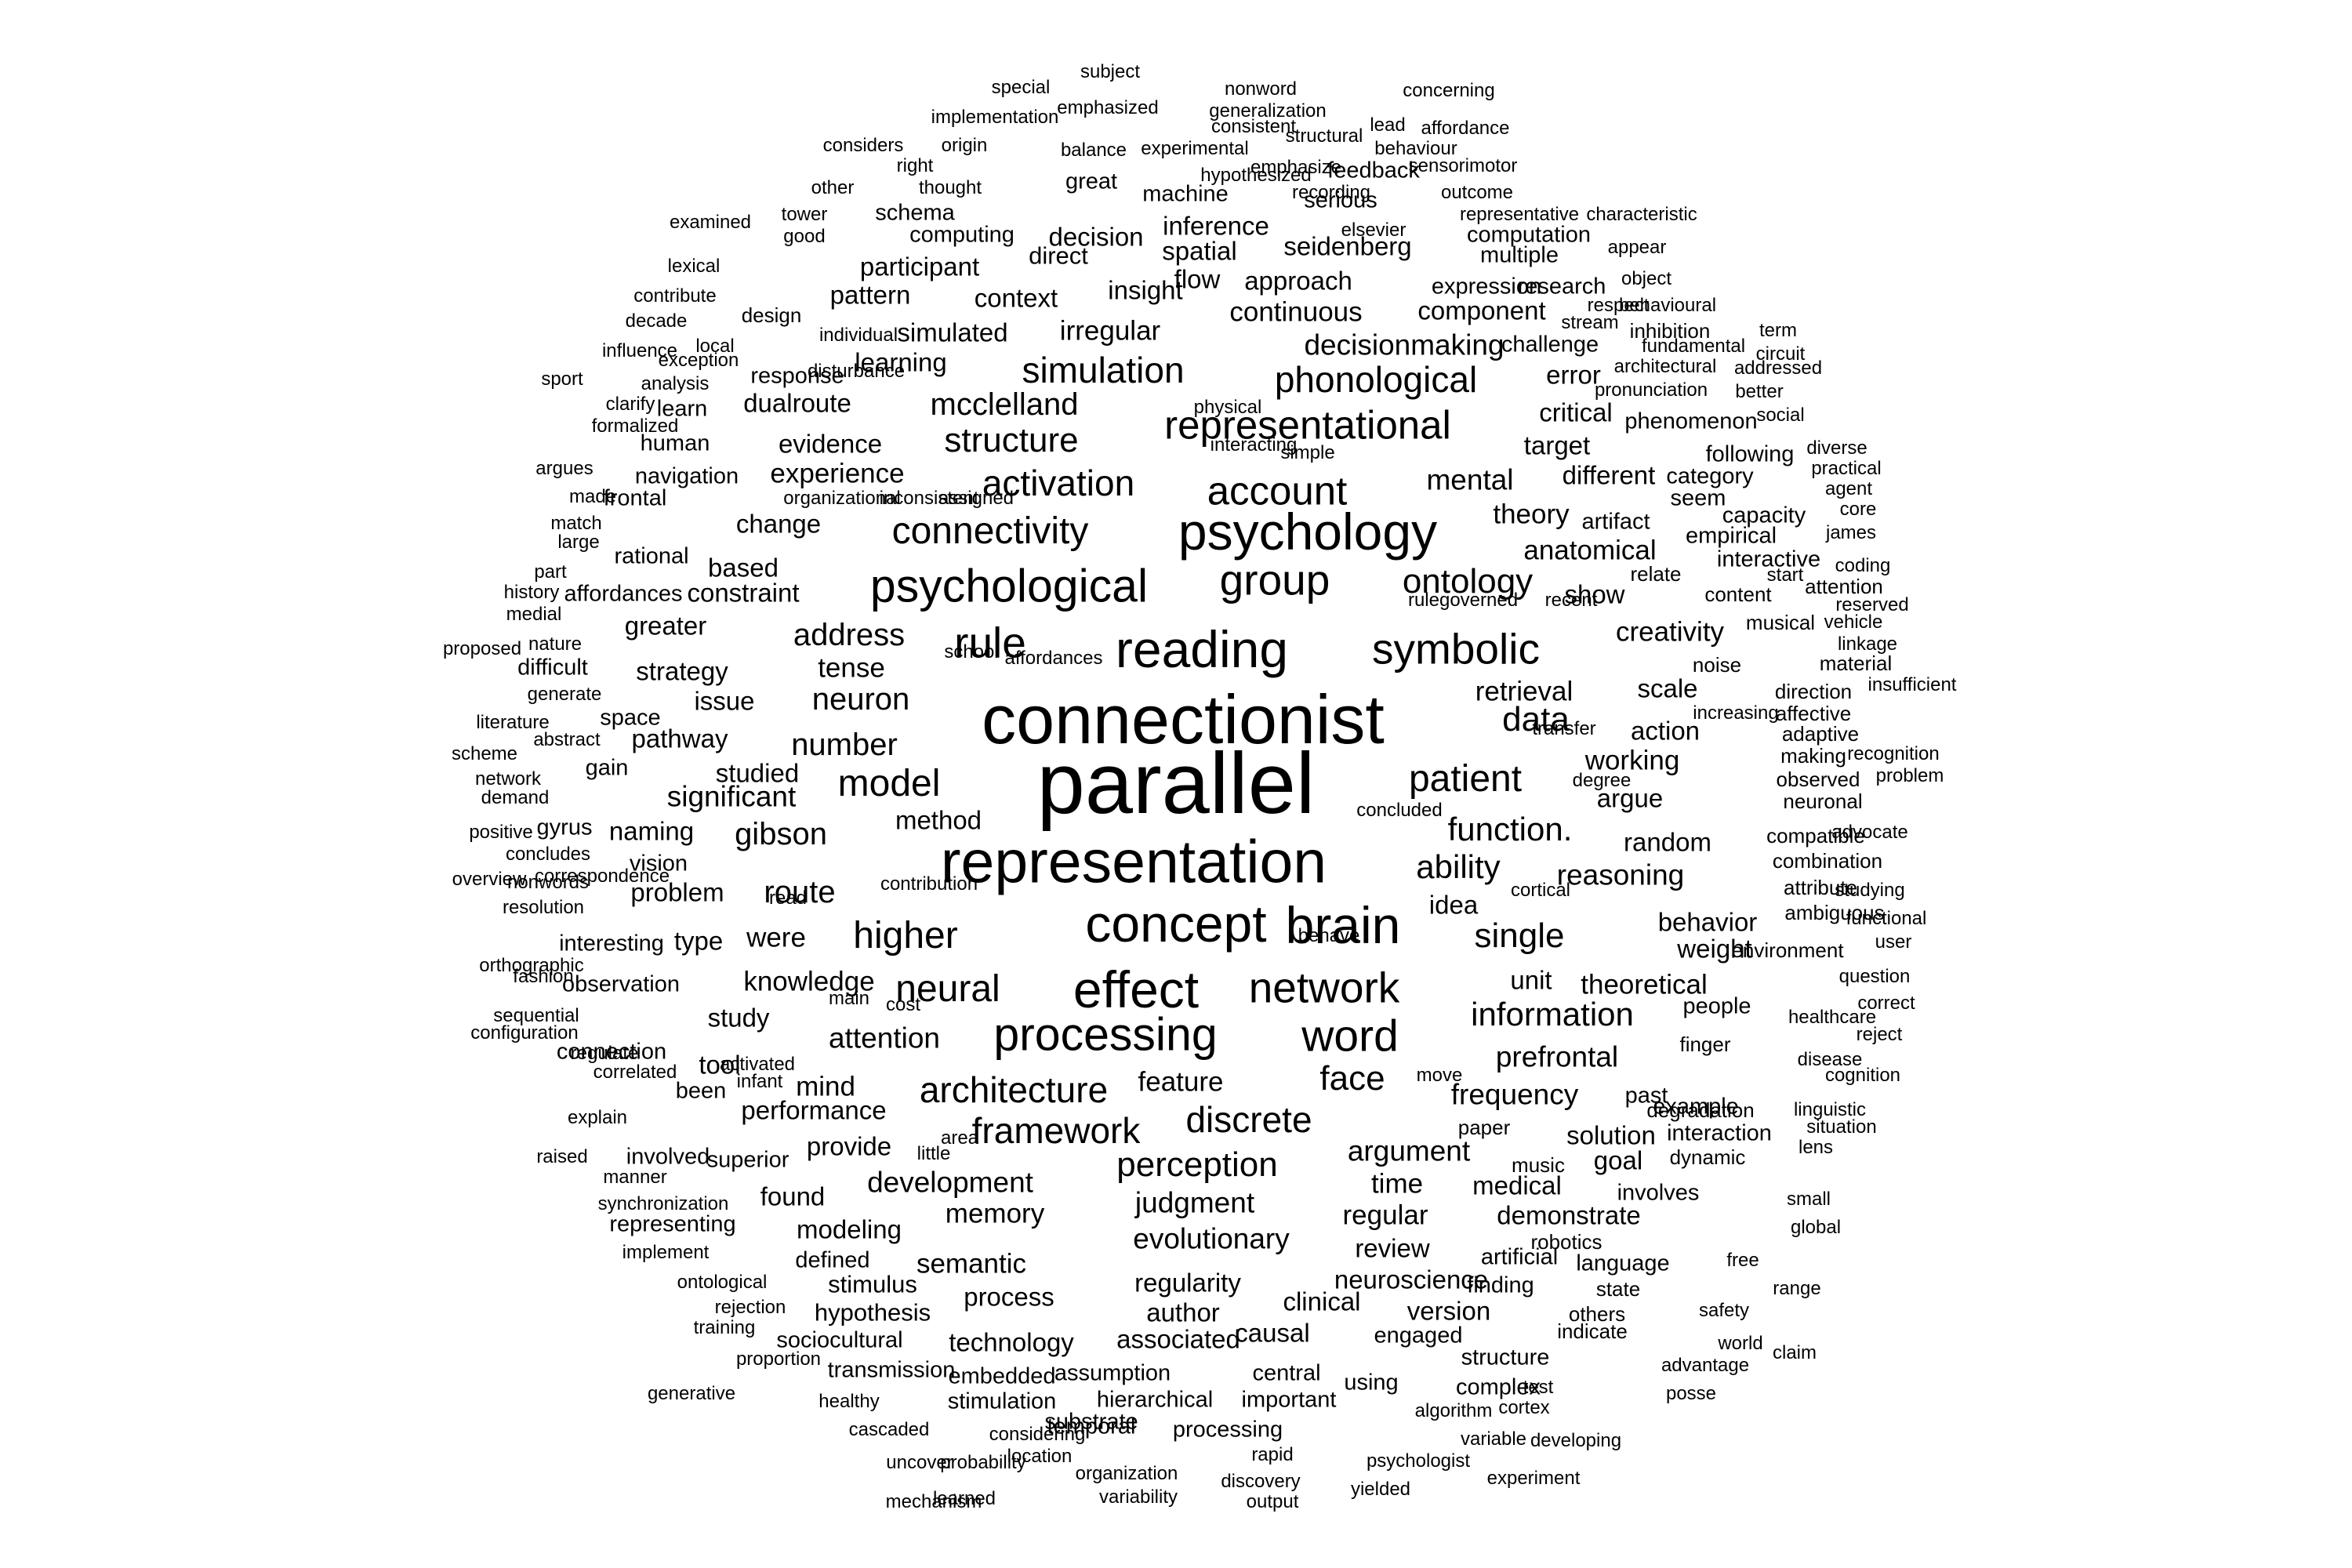 The width and height of the screenshot is (2352, 1568). I want to click on cloud-word: generate, so click(564, 694).